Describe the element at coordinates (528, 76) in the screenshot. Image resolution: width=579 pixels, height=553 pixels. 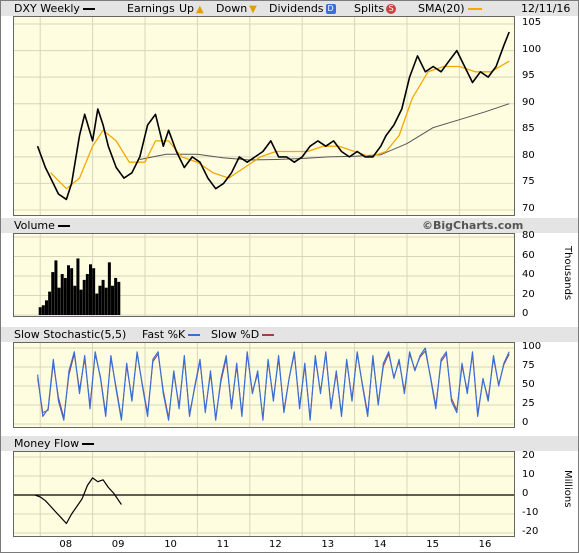
I see `y-tick-label: 95` at that location.